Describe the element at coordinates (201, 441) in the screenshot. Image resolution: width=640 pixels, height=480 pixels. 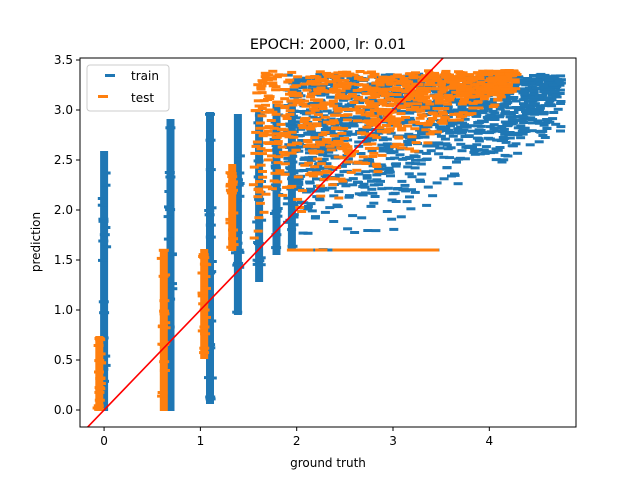
I see `x-tick-label: 1` at that location.